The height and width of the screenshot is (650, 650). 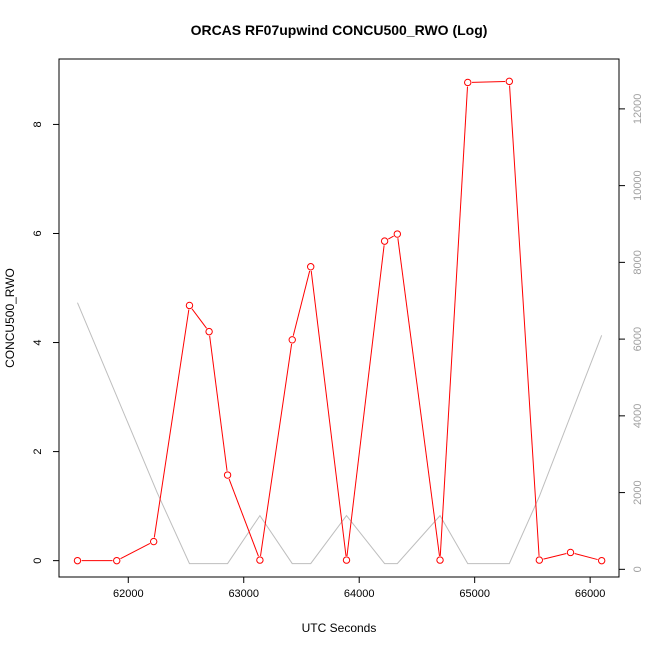 I want to click on x-tick-label: 63000, so click(x=243, y=594).